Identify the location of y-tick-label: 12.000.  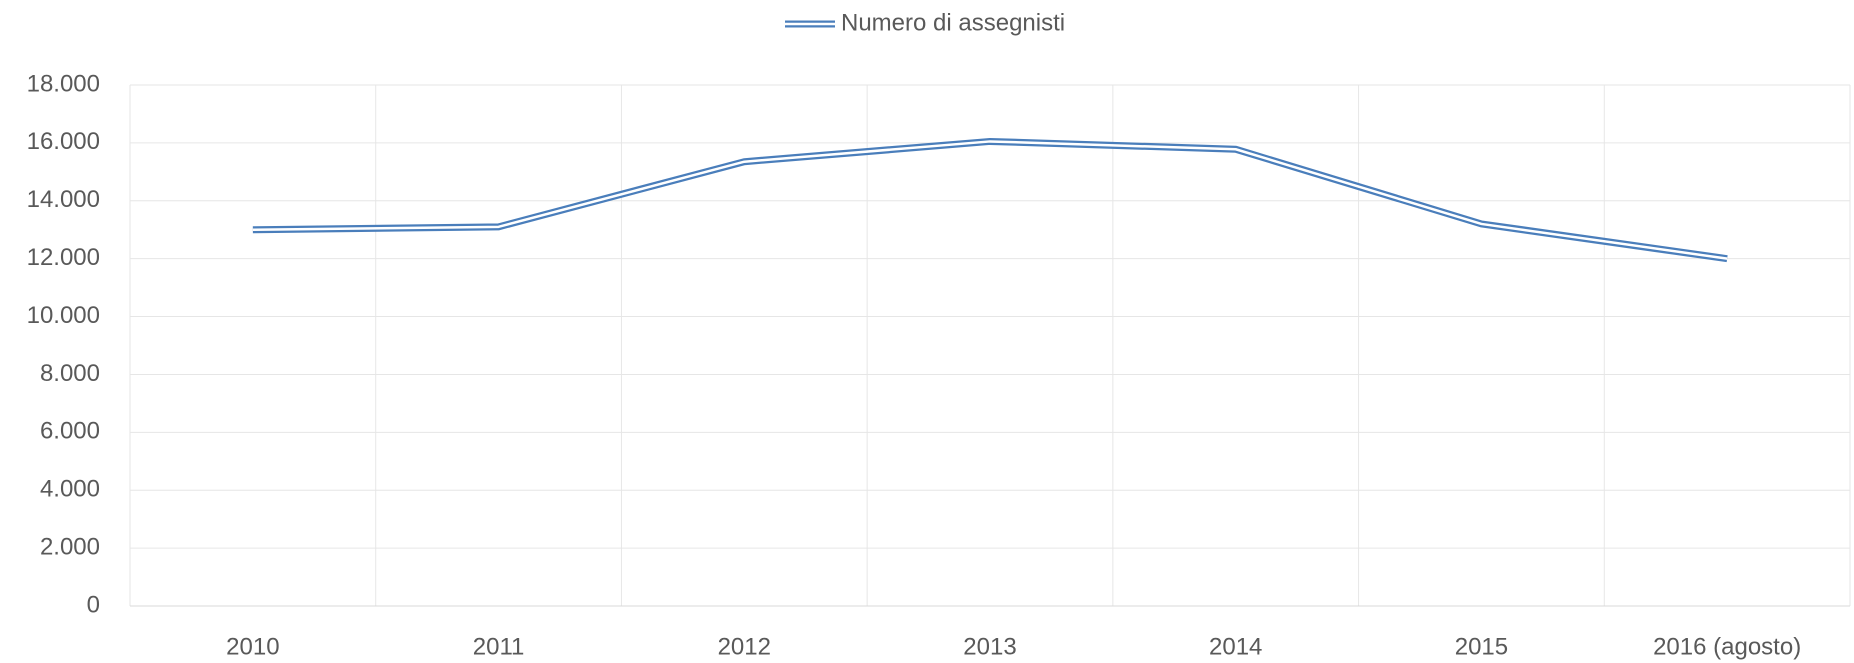
(63, 257).